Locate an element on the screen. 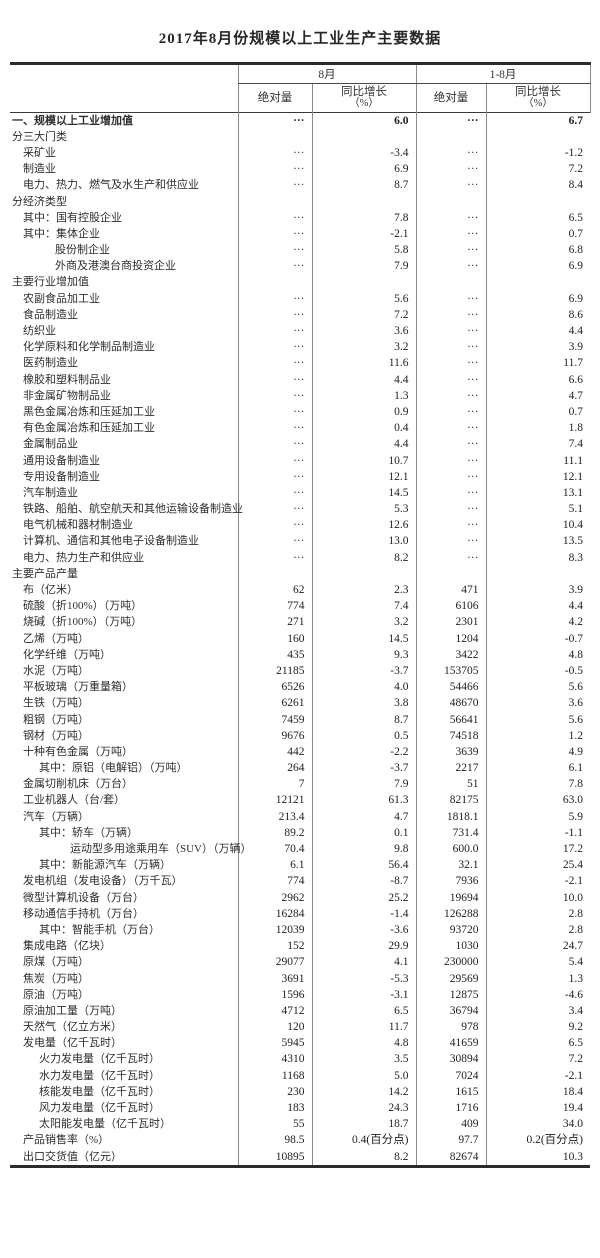 This screenshot has width=600, height=1258. table-row: 出口交货值（亿元） 10895 8.2 82674 10.3 is located at coordinates (300, 1158).